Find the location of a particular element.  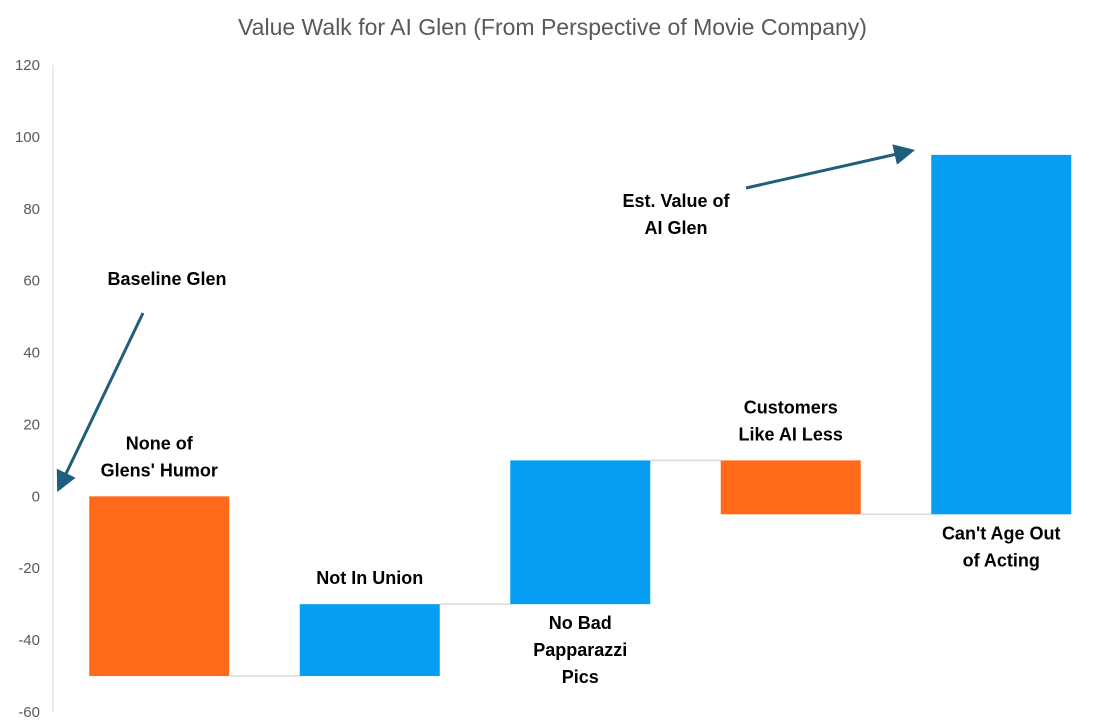

bar-label: No Bad Papparazzi Pics is located at coordinates (580, 650).